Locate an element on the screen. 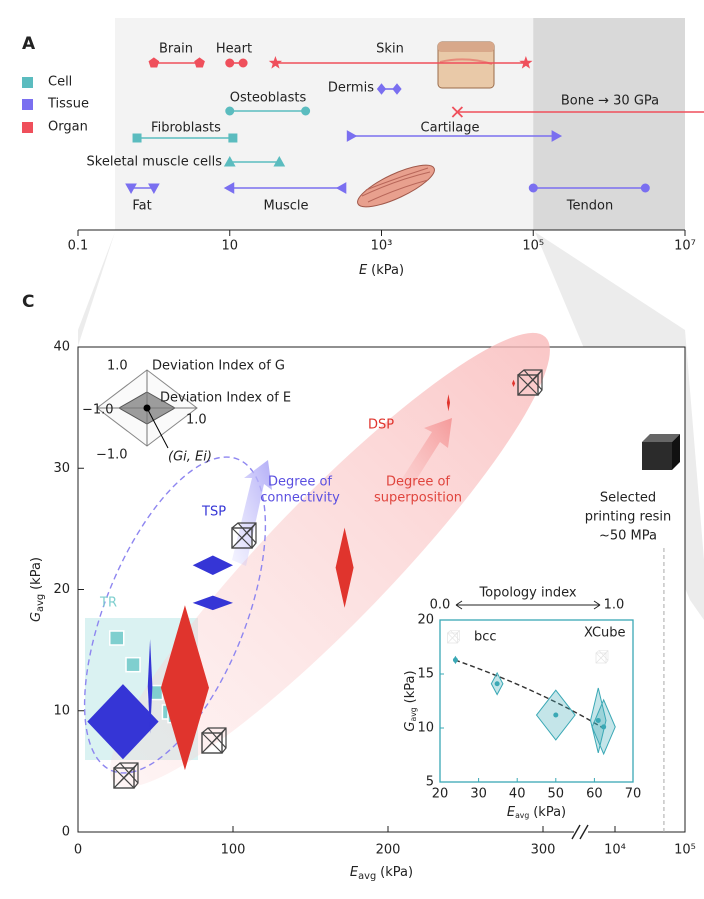 Image resolution: width=704 pixels, height=899 pixels. panel-letter: C is located at coordinates (28, 302).